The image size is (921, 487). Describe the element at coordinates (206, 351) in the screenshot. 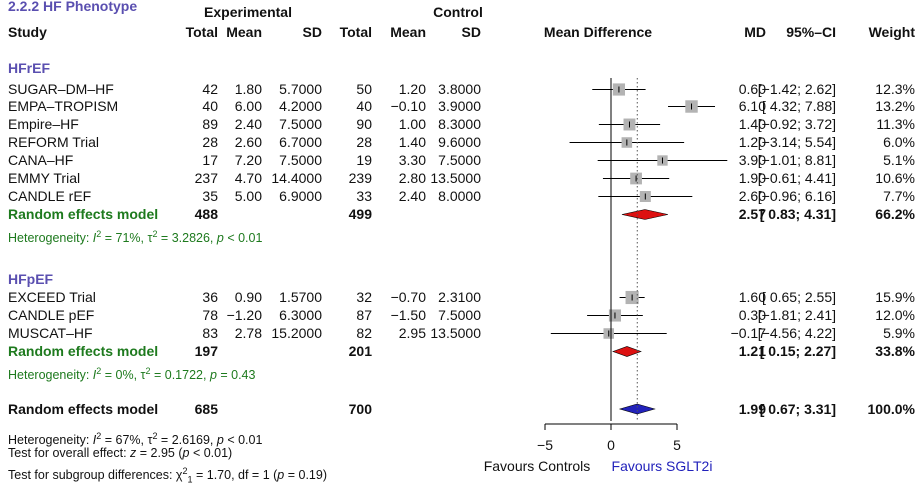

I see `random-total-experimental: 197` at that location.